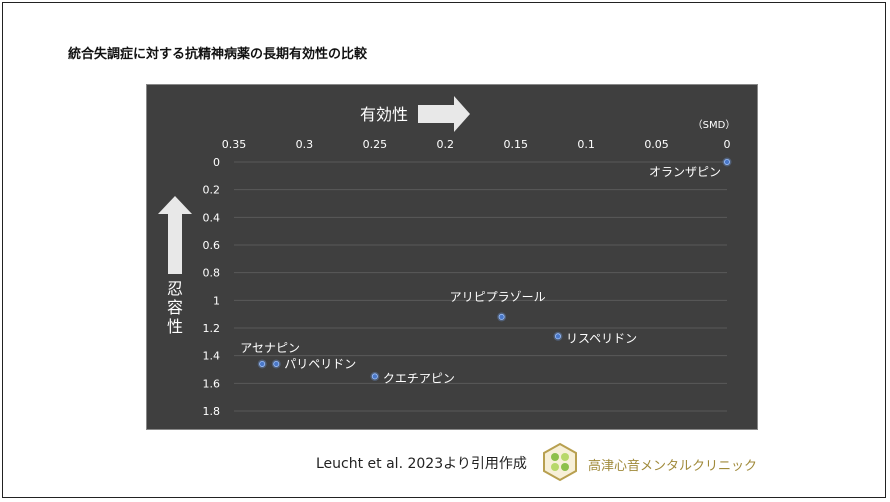 The image size is (890, 502). Describe the element at coordinates (515, 144) in the screenshot. I see `x-tick-label: 0.15` at that location.